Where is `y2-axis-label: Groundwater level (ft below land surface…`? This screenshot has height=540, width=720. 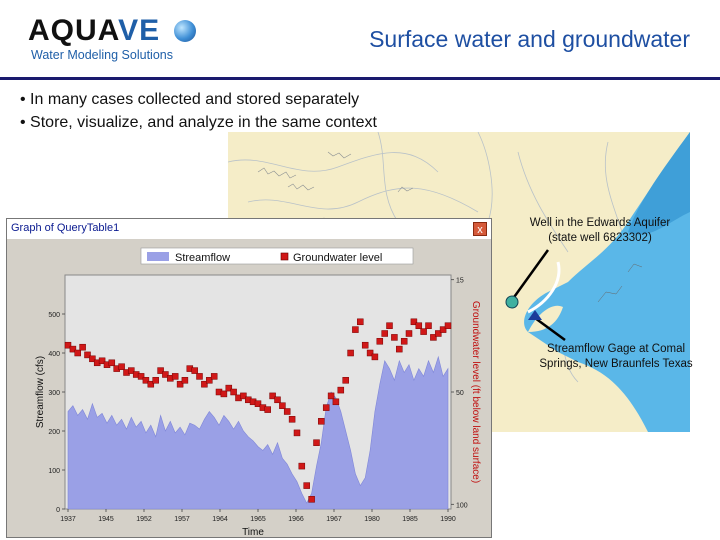
y2-axis-label: Groundwater level (ft below land surface… is located at coordinates (475, 392).